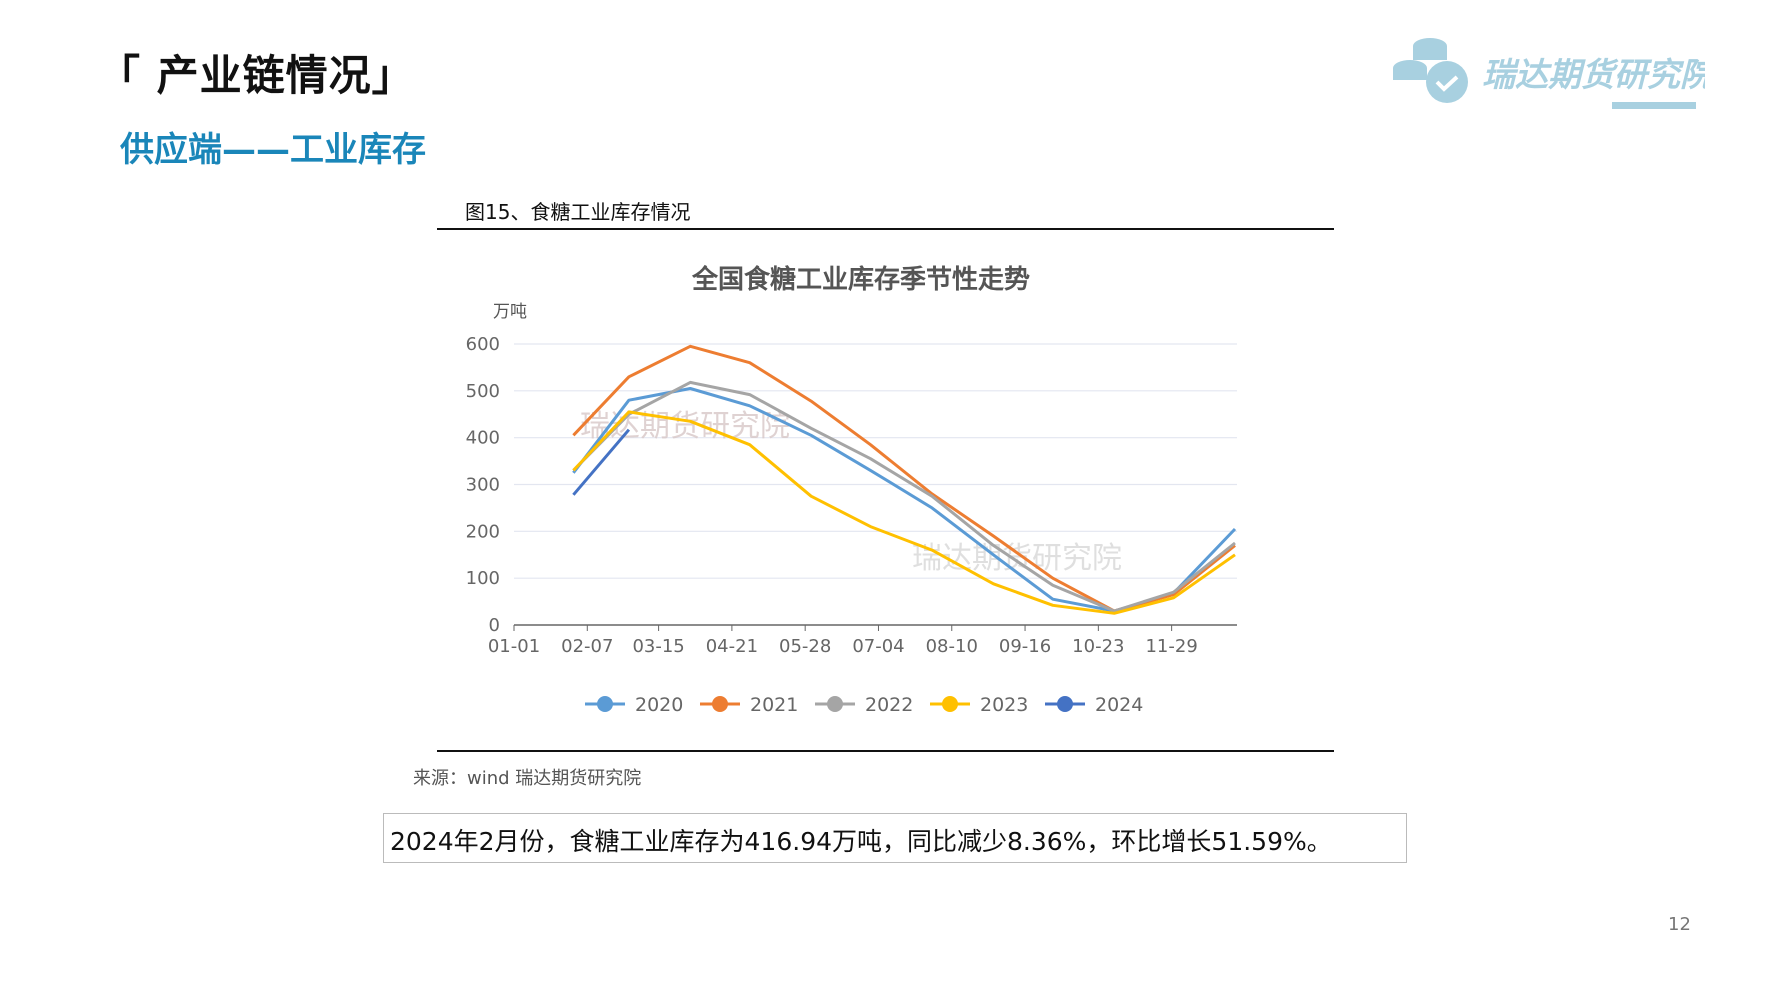  I want to click on y-tick-label: 0, so click(494, 625).